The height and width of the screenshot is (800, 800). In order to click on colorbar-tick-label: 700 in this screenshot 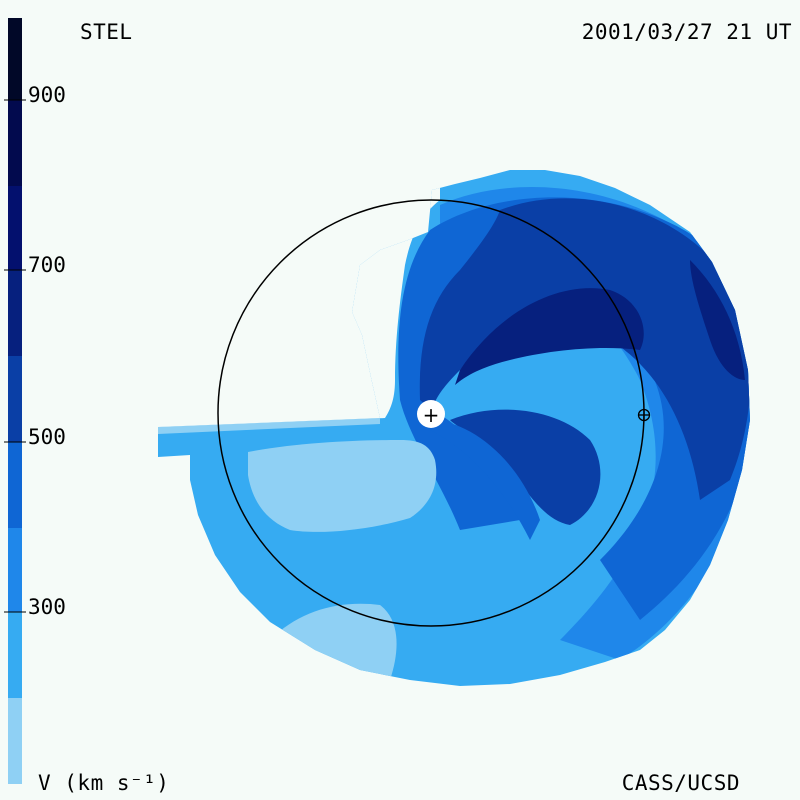, I will do `click(47, 265)`.